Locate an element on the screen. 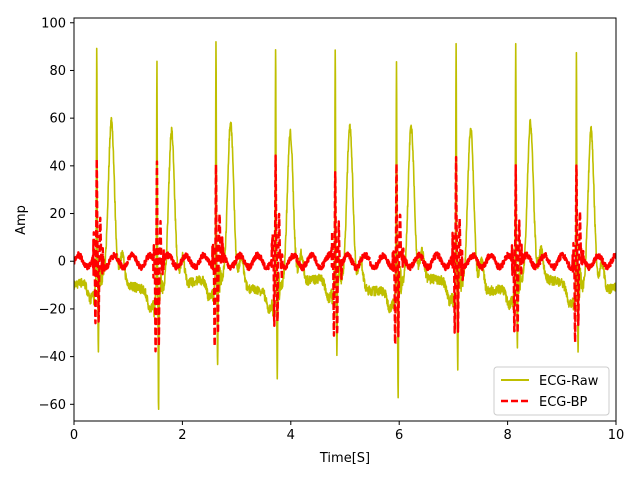 The width and height of the screenshot is (640, 480). y-axis-label: Amp is located at coordinates (21, 220).